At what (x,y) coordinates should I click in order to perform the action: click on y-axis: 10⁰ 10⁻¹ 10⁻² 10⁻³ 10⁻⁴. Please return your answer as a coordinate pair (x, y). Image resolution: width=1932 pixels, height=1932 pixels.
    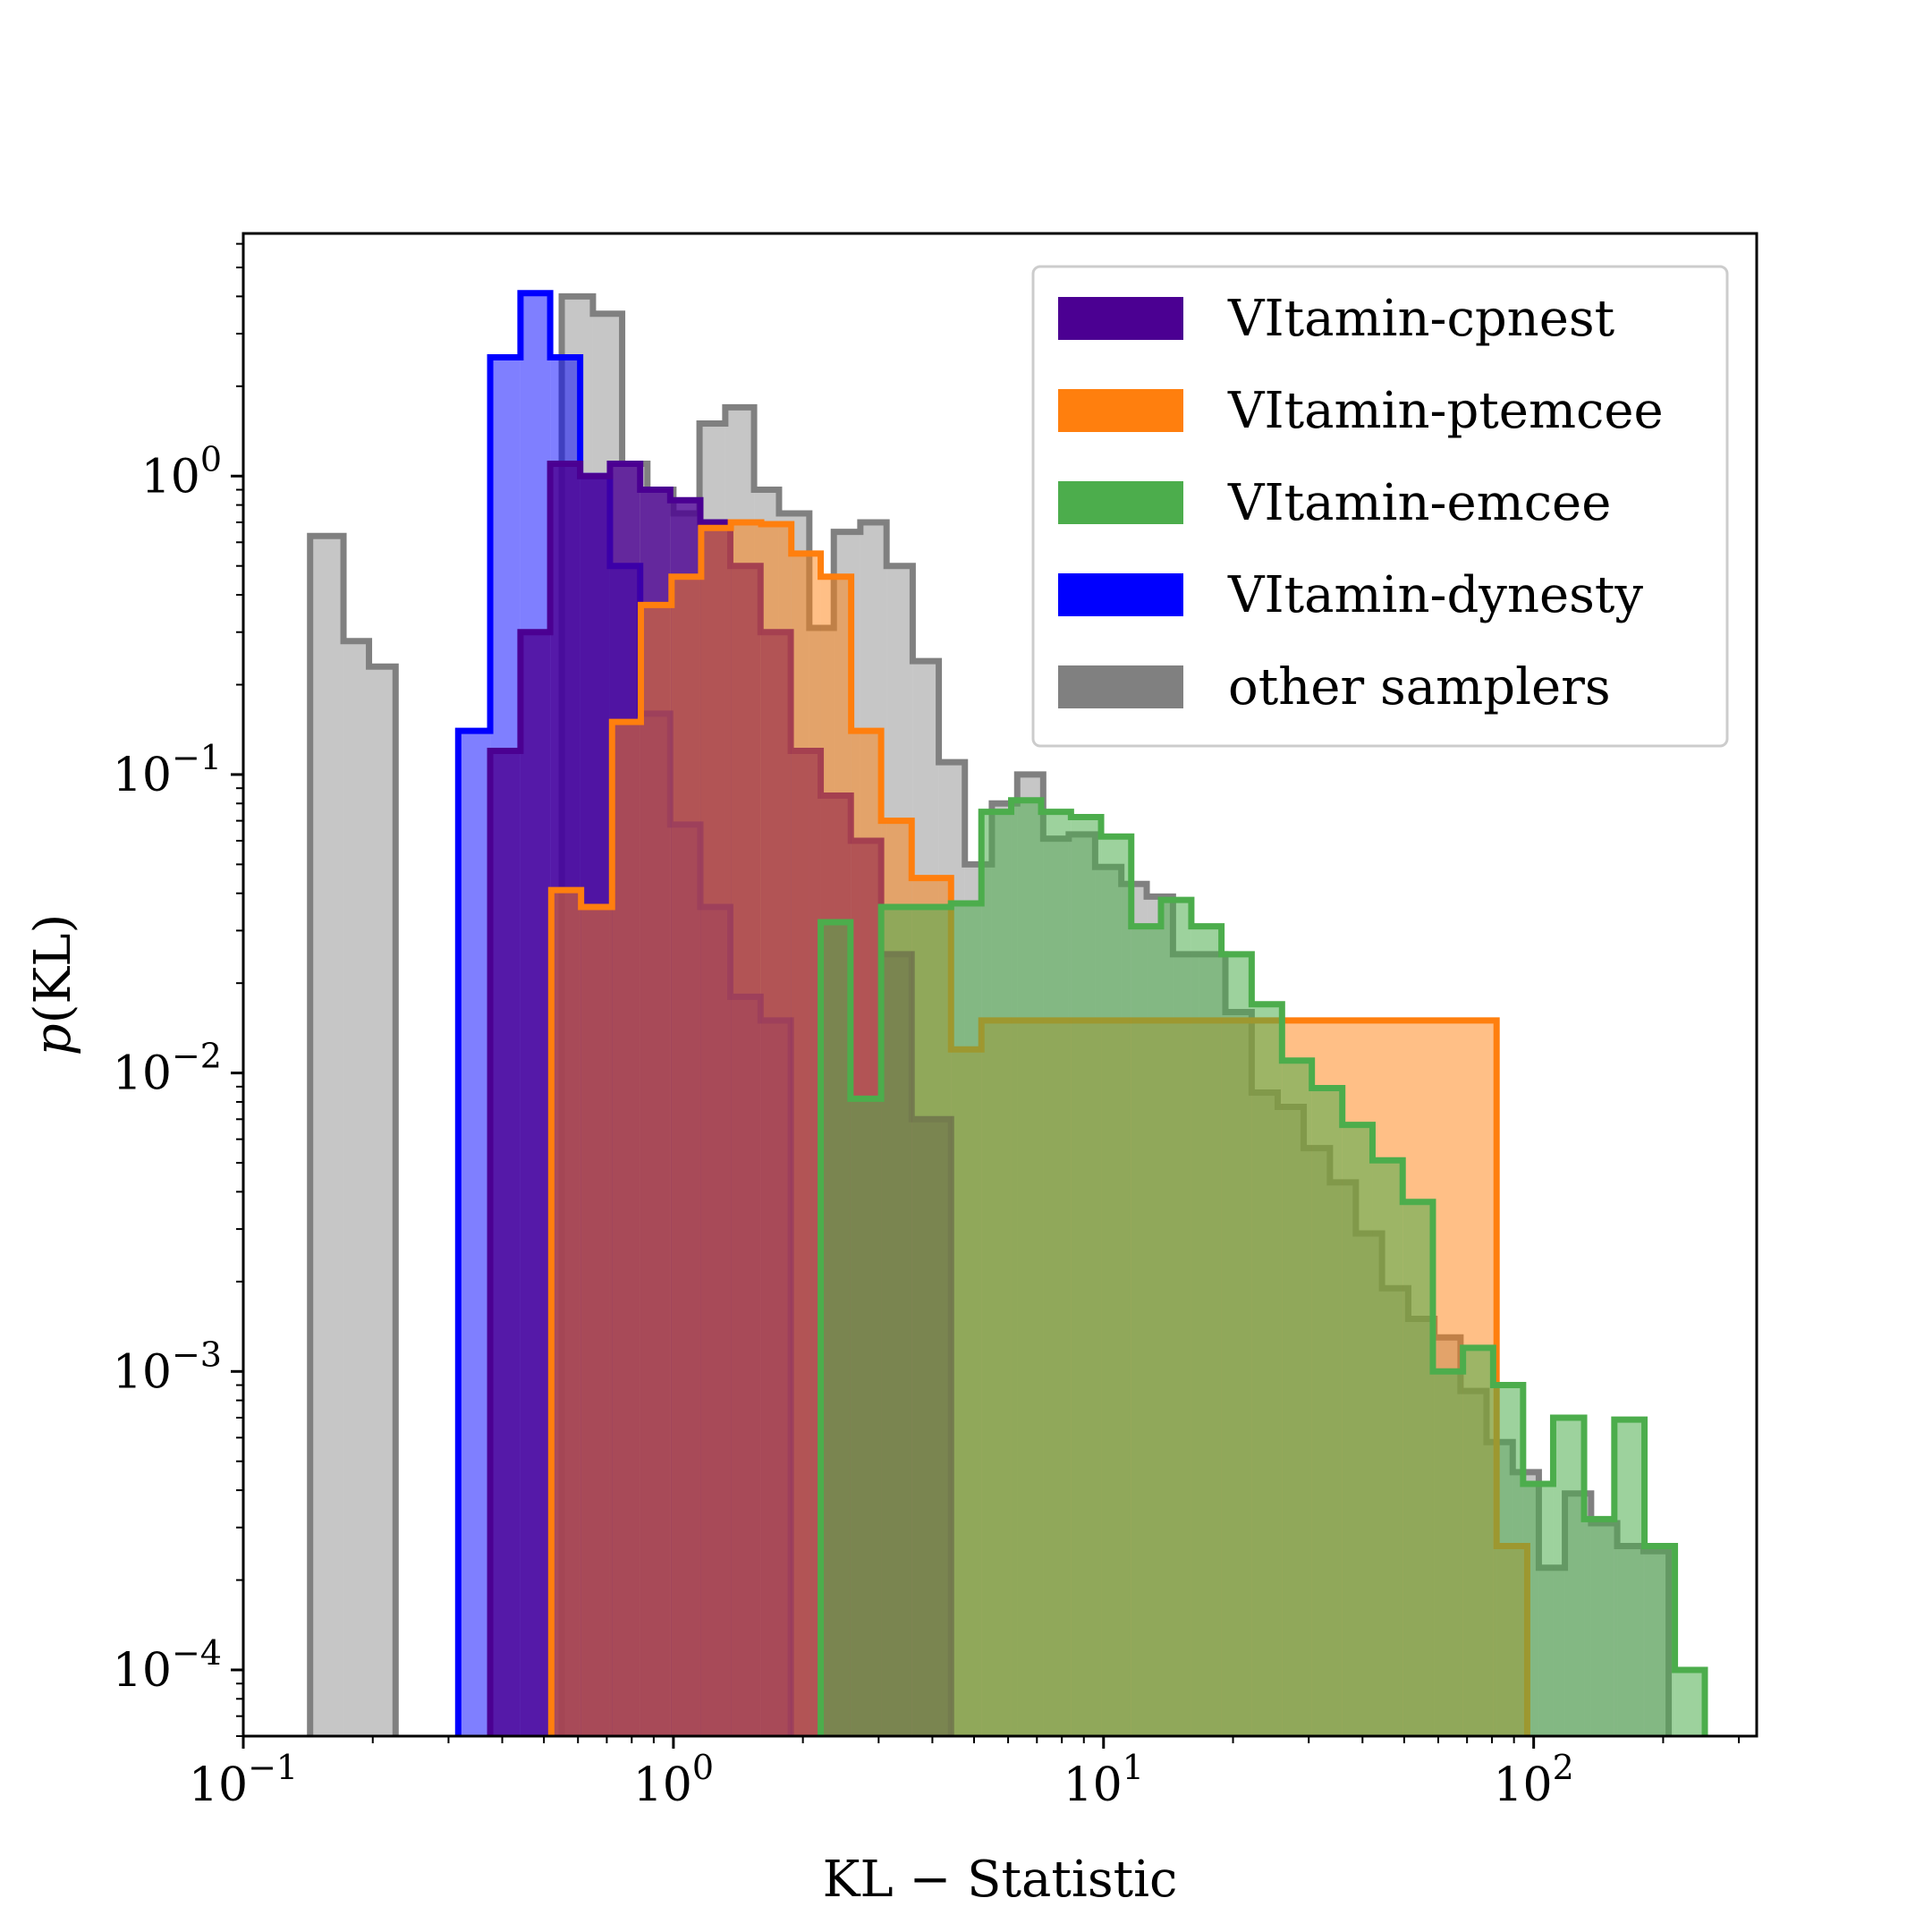
    Looking at the image, I should click on (178, 989).